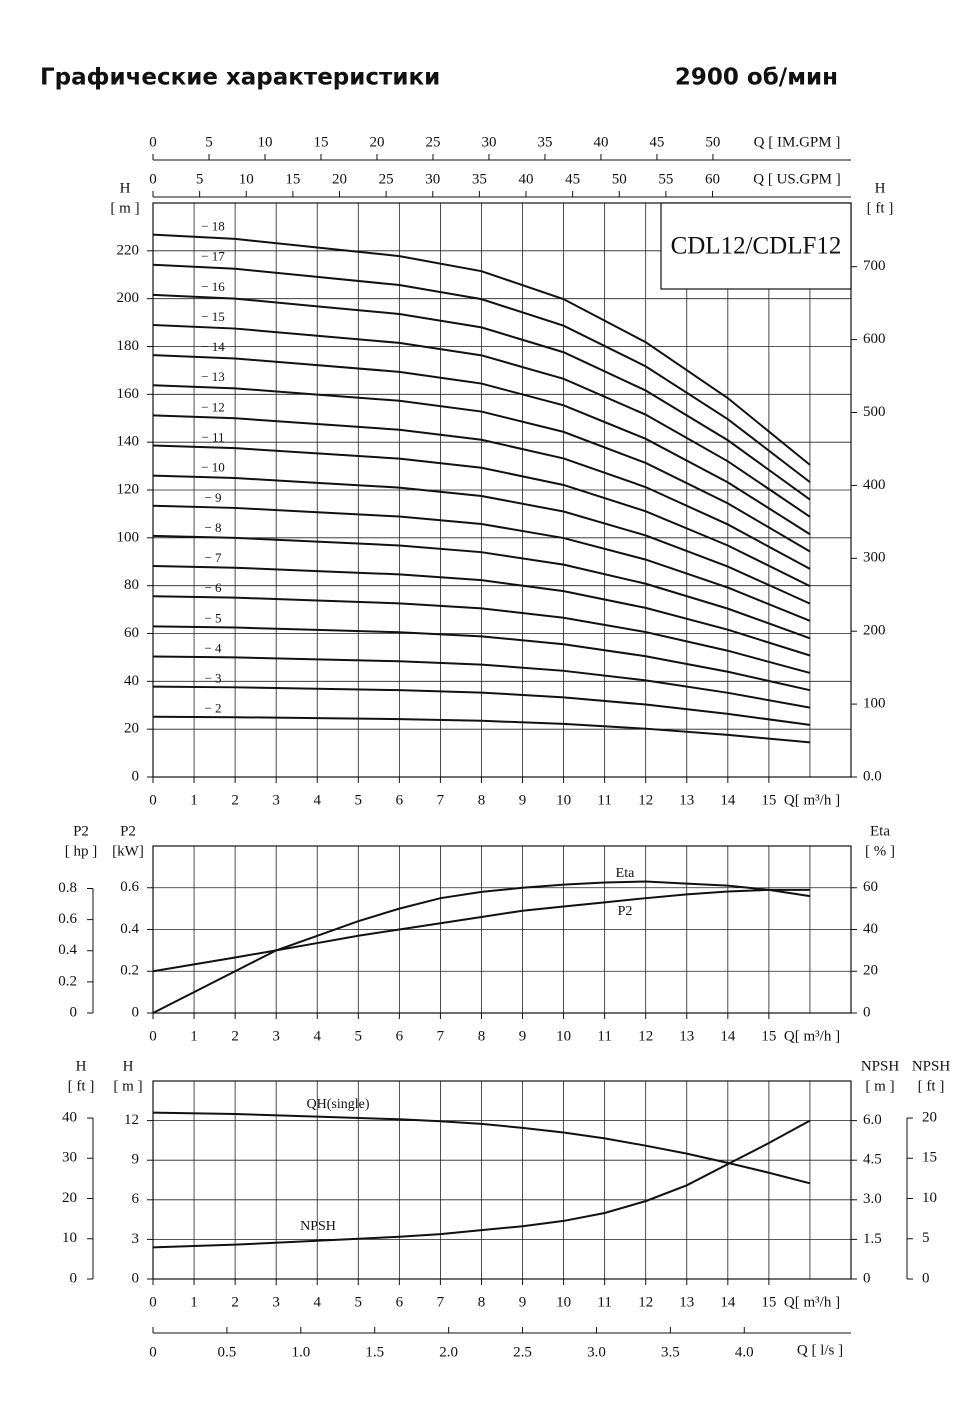  I want to click on extra-tick-label: 20, so click(69, 1198).